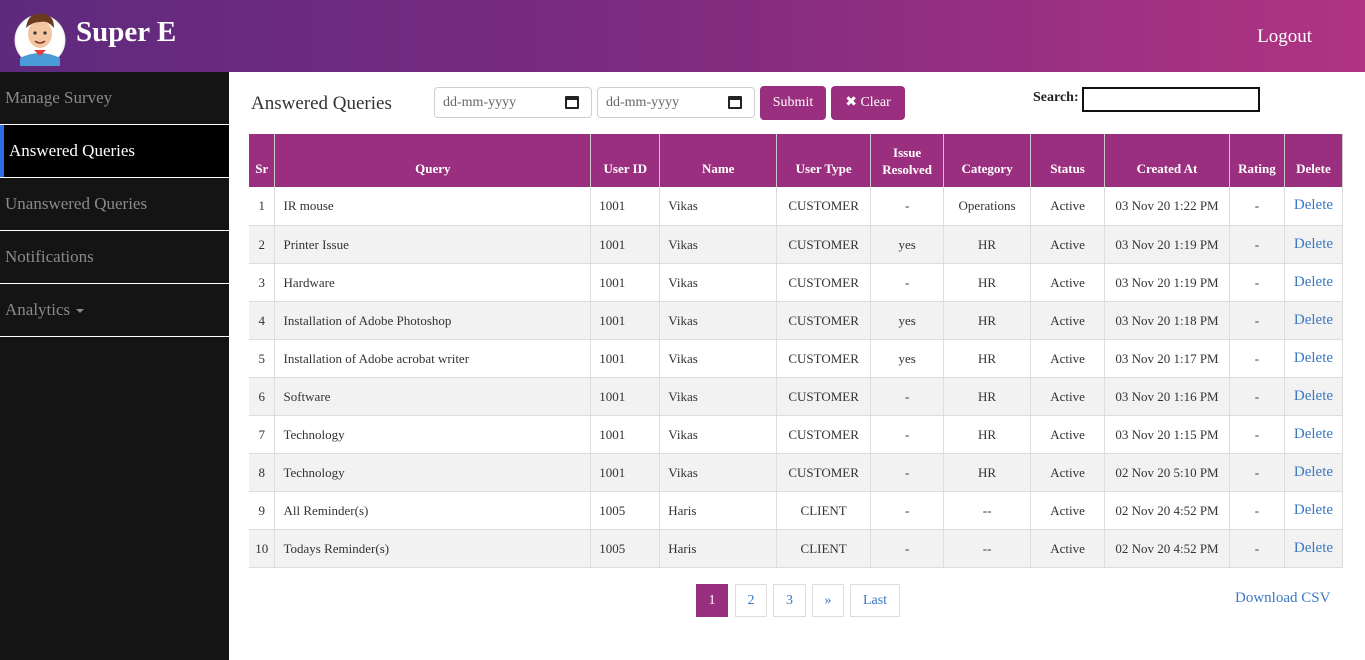 This screenshot has width=1365, height=660. I want to click on sidebar-item-analytics: Analytics, so click(114, 310).